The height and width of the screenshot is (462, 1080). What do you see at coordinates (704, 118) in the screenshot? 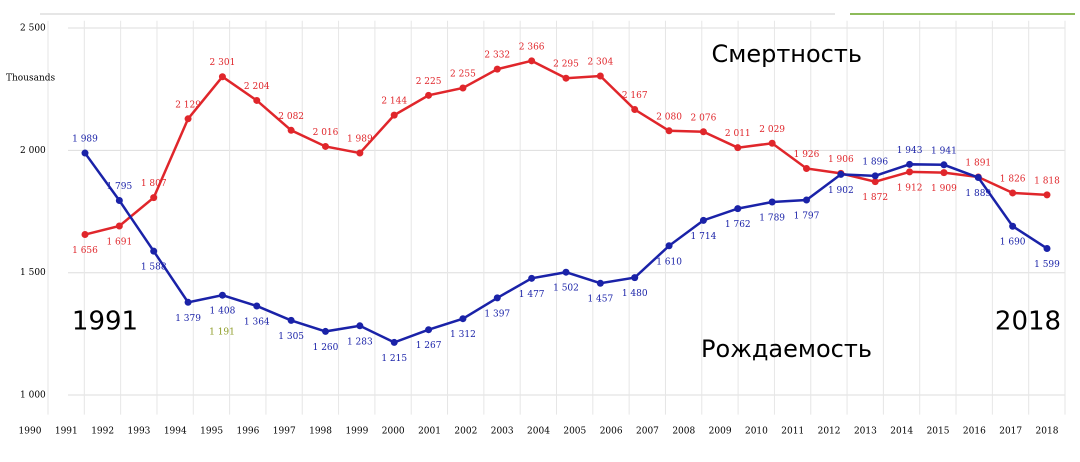
I see `value-label: 2 076` at bounding box center [704, 118].